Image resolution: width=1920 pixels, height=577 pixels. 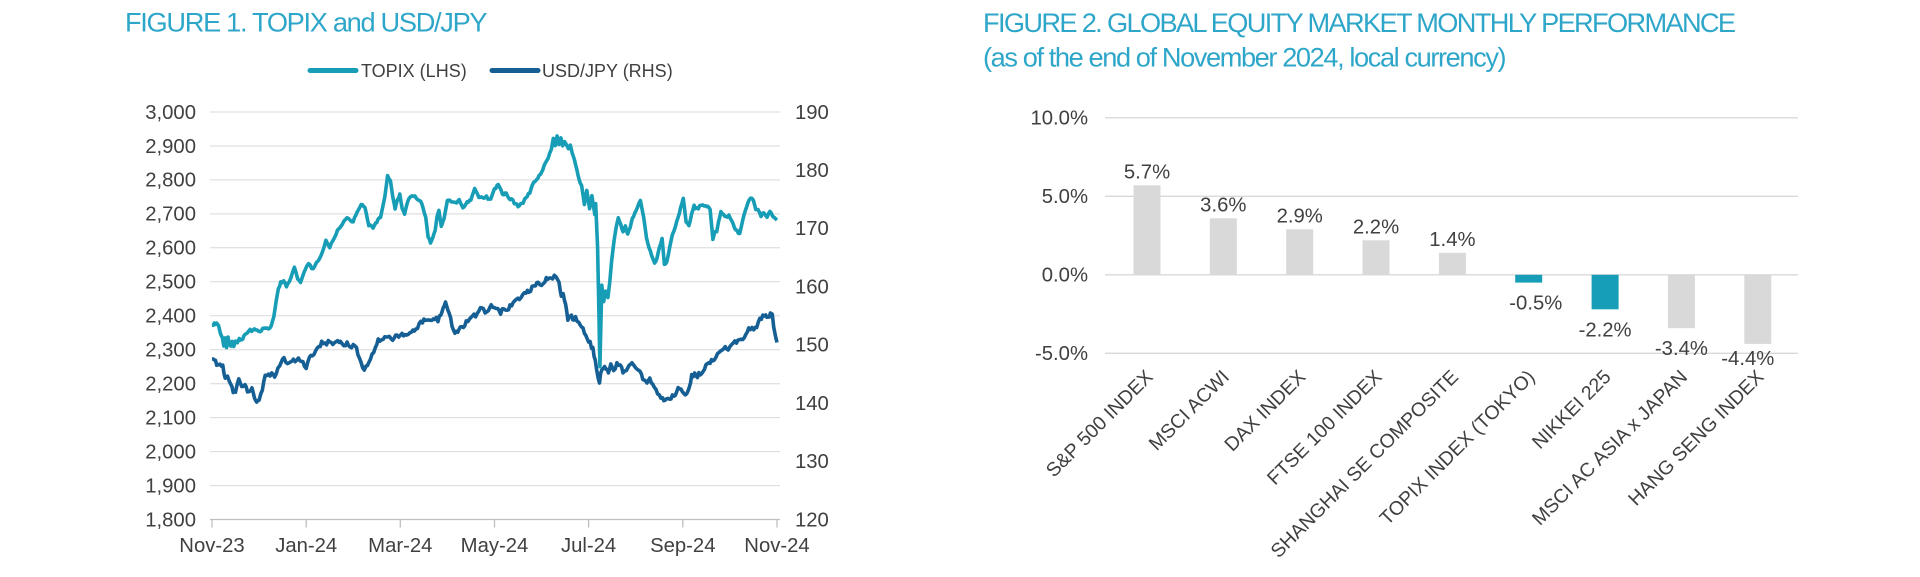 I want to click on svg-text: 2,600, so click(x=170, y=249).